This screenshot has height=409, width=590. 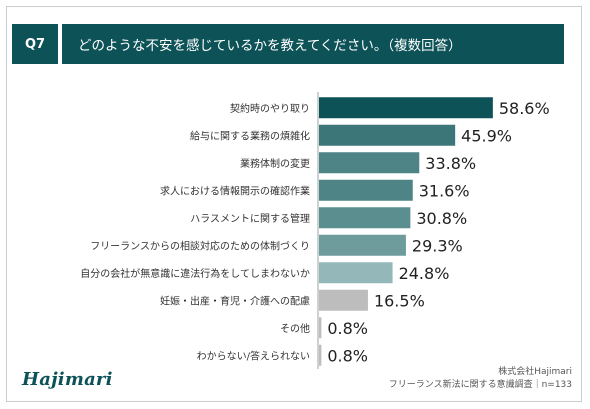 I want to click on category-label: 妊娠・出産・育児・介護への配慮, so click(x=235, y=300).